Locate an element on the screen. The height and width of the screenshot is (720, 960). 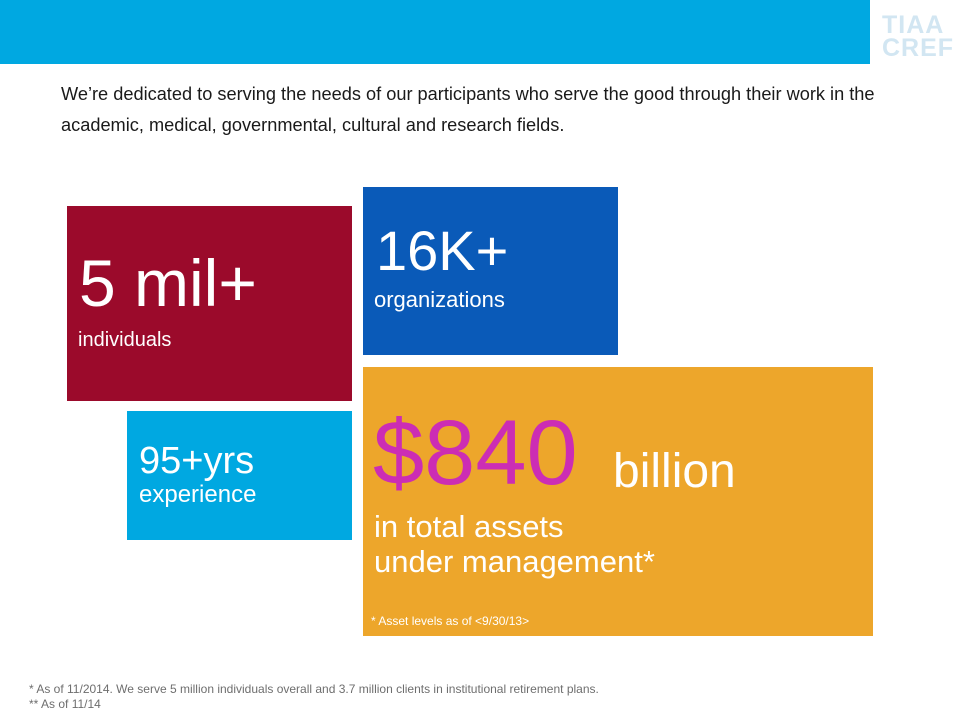
assets-description: in total assets under management* is located at coordinates (514, 544).